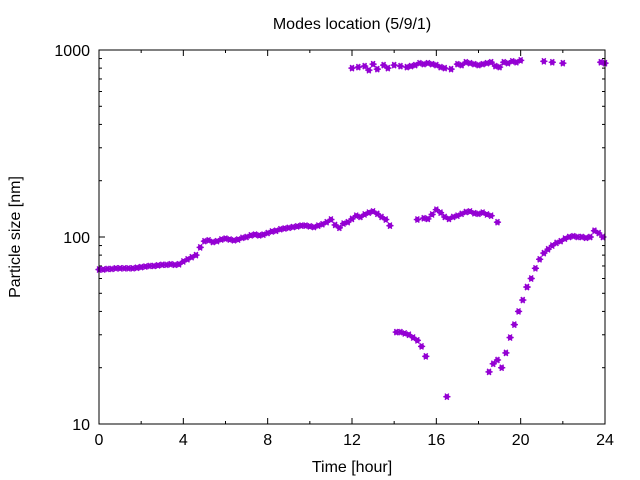  What do you see at coordinates (183, 440) in the screenshot?
I see `x-tick-label: 4` at bounding box center [183, 440].